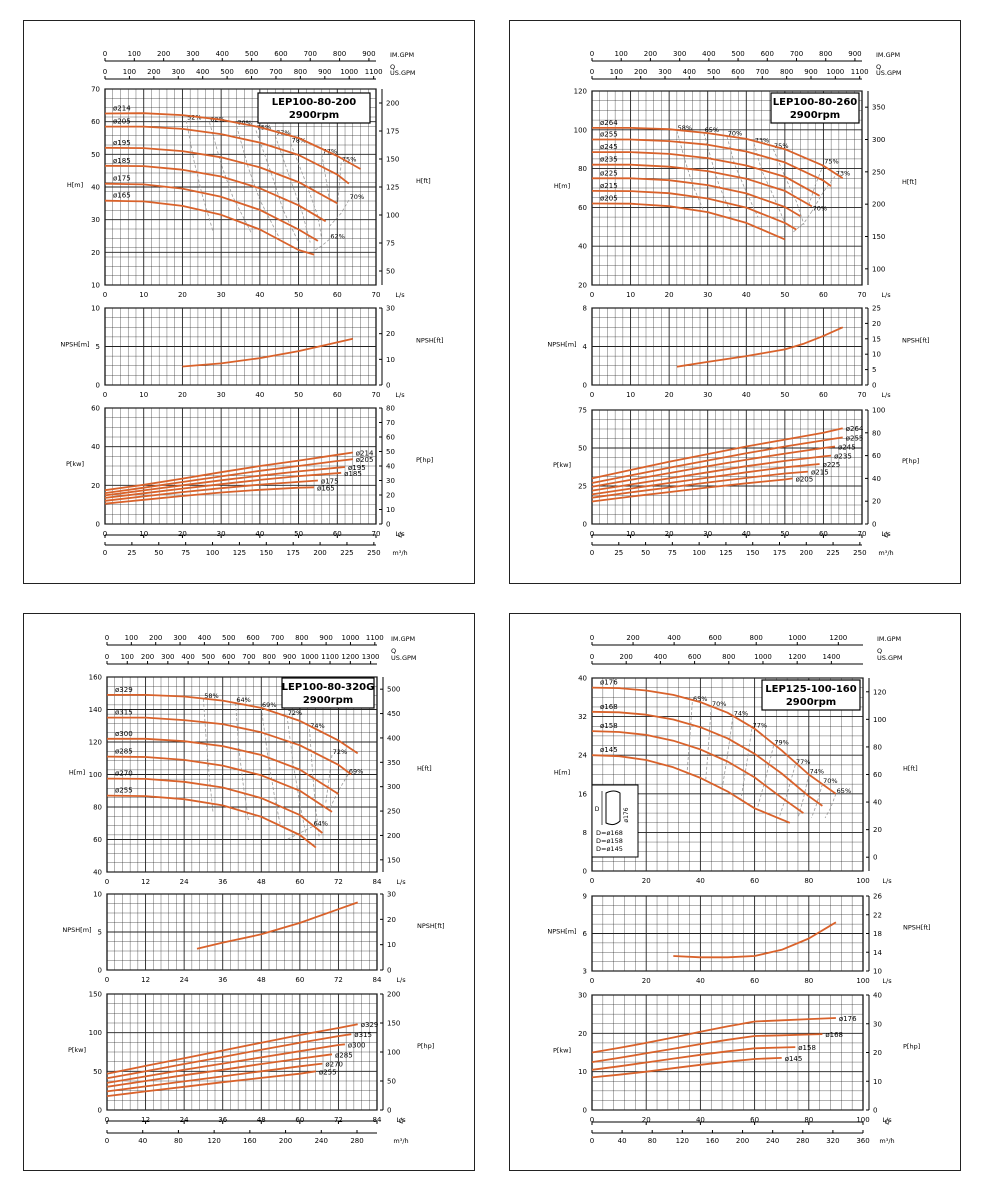  Describe the element at coordinates (592, 534) in the screenshot. I see `power-flow-tick-label: 0` at that location.